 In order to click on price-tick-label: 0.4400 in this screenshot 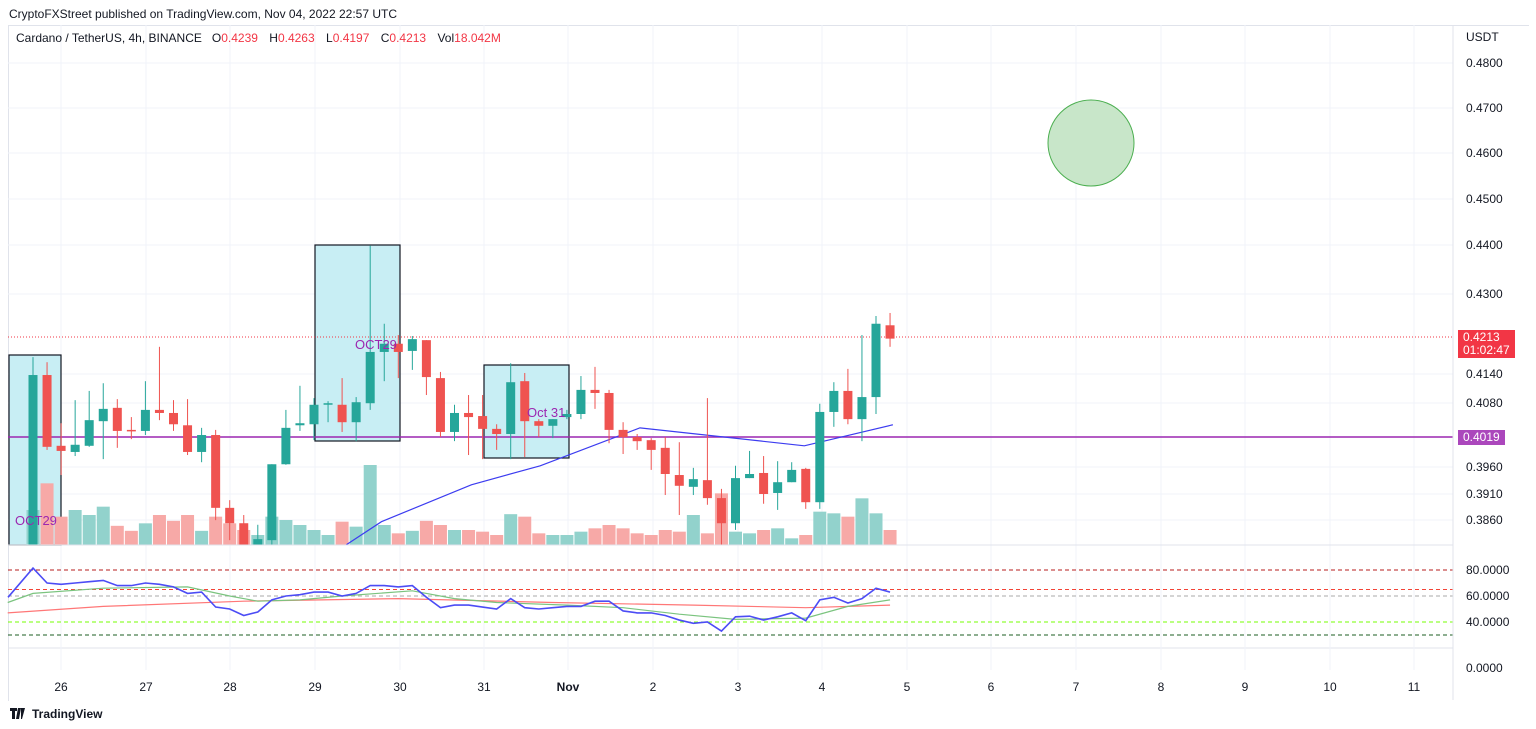, I will do `click(1484, 245)`.